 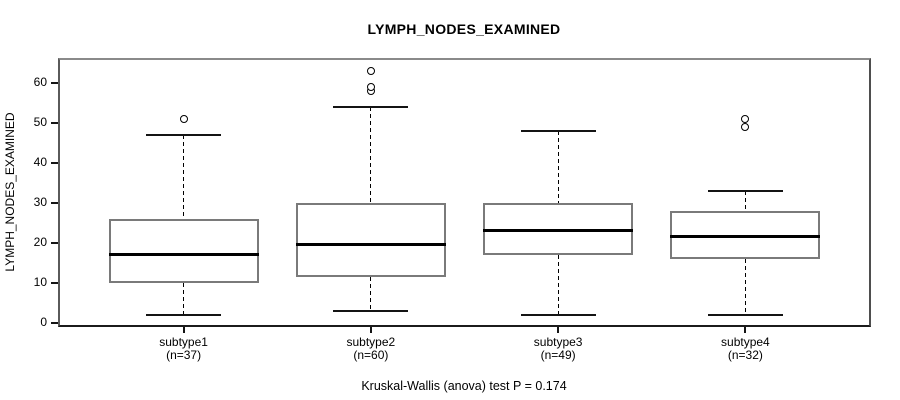 What do you see at coordinates (464, 386) in the screenshot?
I see `stat-annotation: Kruskal-Wallis (anova) test P = 0.174` at bounding box center [464, 386].